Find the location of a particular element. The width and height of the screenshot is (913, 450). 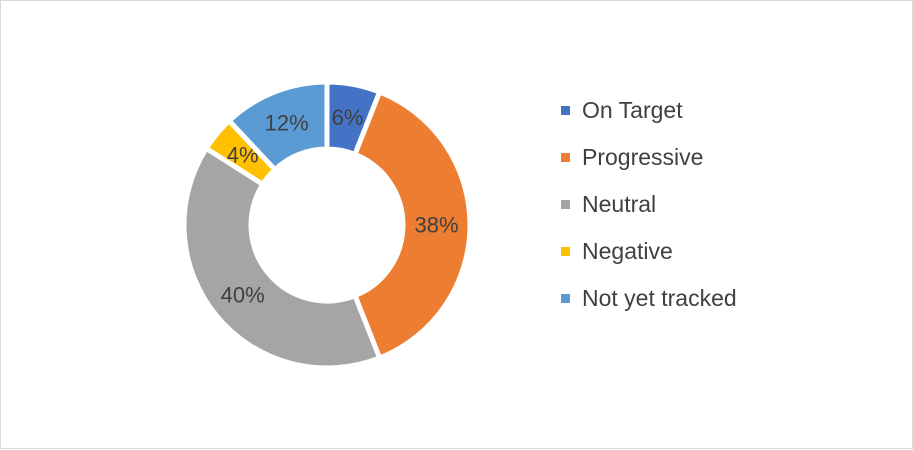

data-label-neutral: 40% is located at coordinates (243, 294).